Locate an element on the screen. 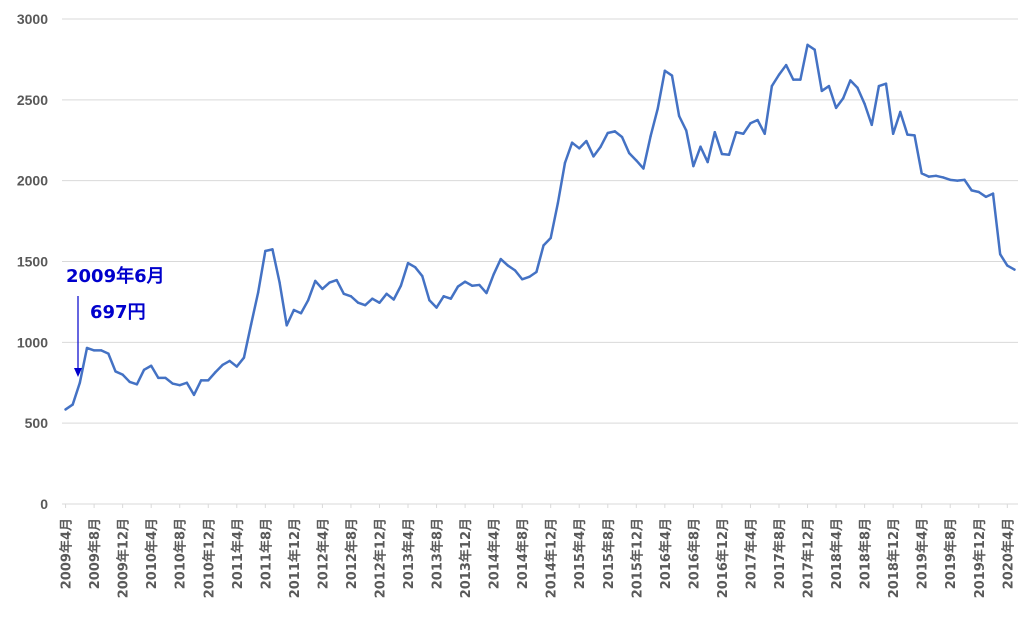 The image size is (1033, 620). x-tick-label: 2010年8月 is located at coordinates (181, 553).